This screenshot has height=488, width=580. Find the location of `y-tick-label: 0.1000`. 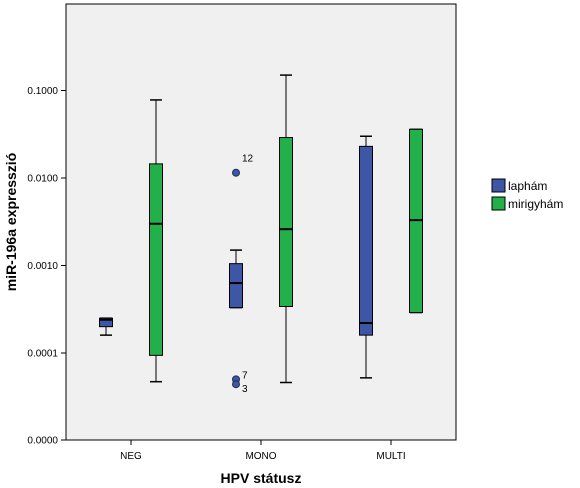

y-tick-label: 0.1000 is located at coordinates (42, 91).